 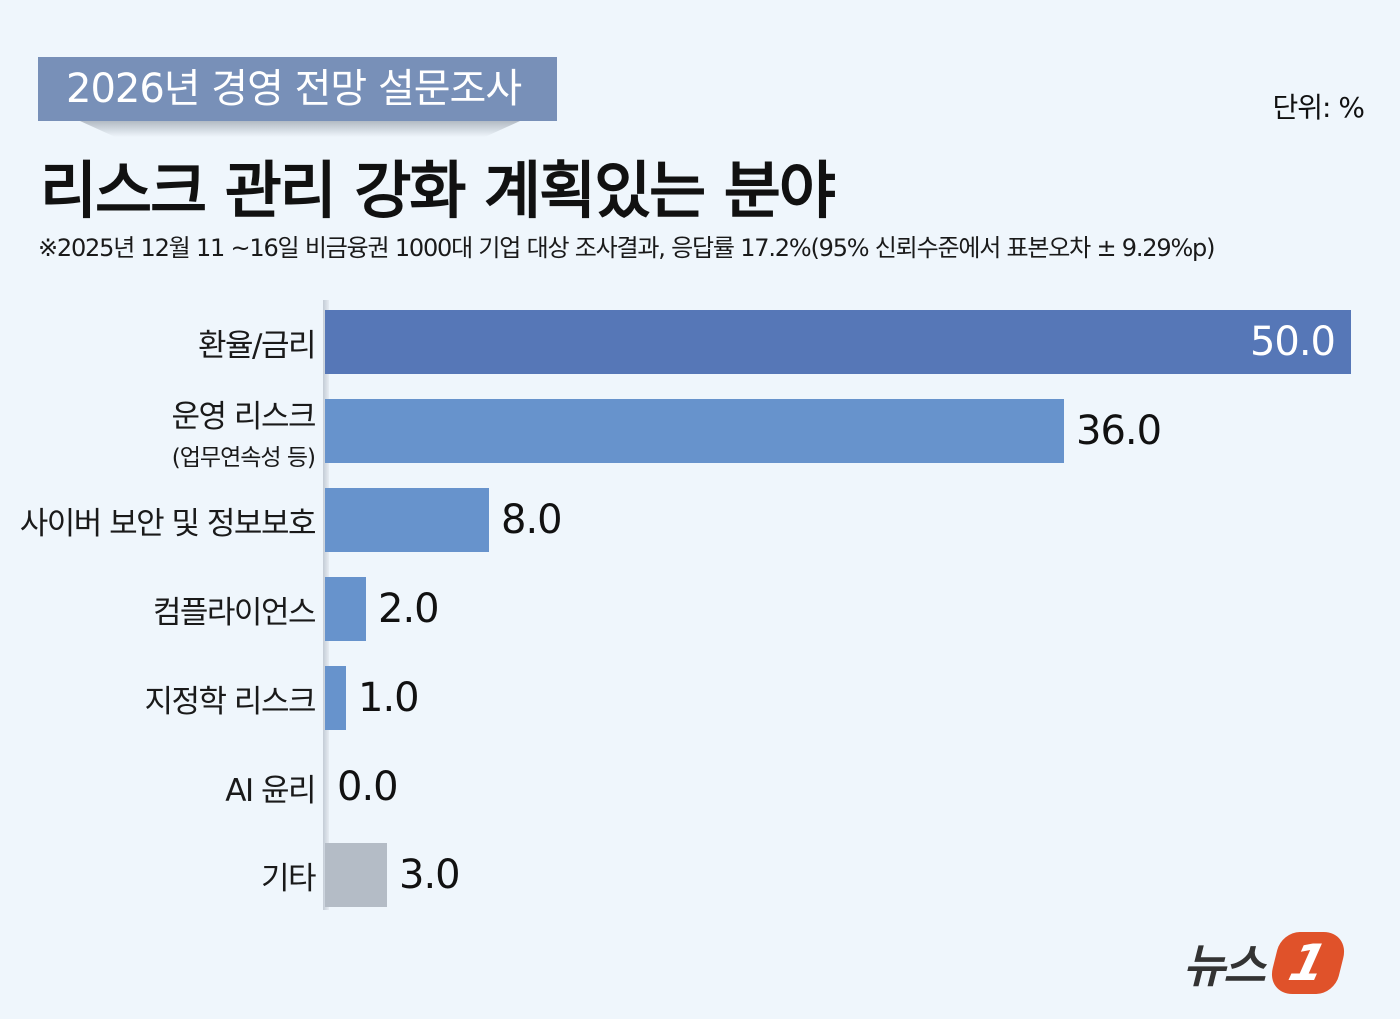 What do you see at coordinates (244, 416) in the screenshot?
I see `category-label-main: 운영 리스크` at bounding box center [244, 416].